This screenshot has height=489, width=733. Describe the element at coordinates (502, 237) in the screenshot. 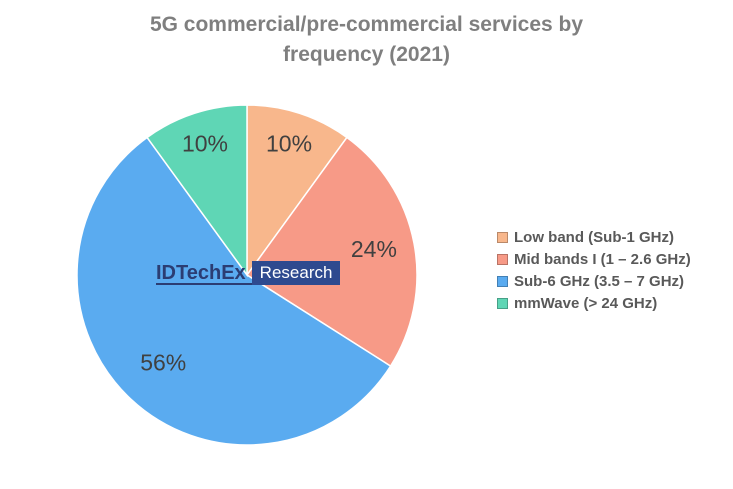

I see `legend-swatch-low-band` at that location.